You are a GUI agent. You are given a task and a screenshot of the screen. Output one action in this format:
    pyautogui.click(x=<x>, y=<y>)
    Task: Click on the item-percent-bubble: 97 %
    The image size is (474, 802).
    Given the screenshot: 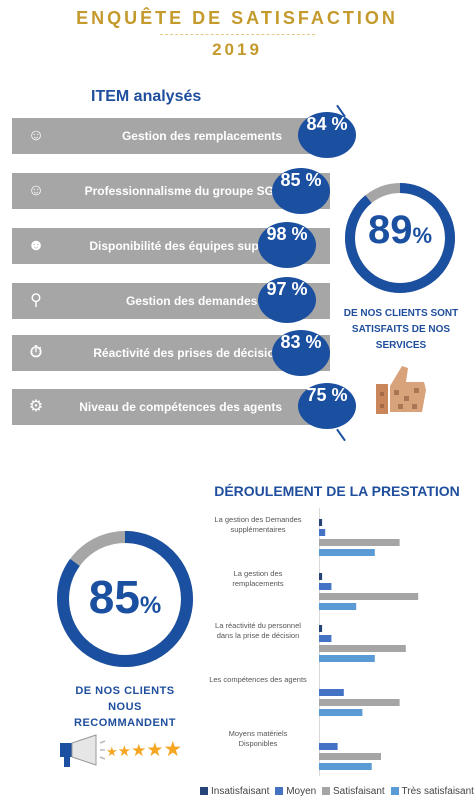 What is the action you would take?
    pyautogui.click(x=287, y=300)
    